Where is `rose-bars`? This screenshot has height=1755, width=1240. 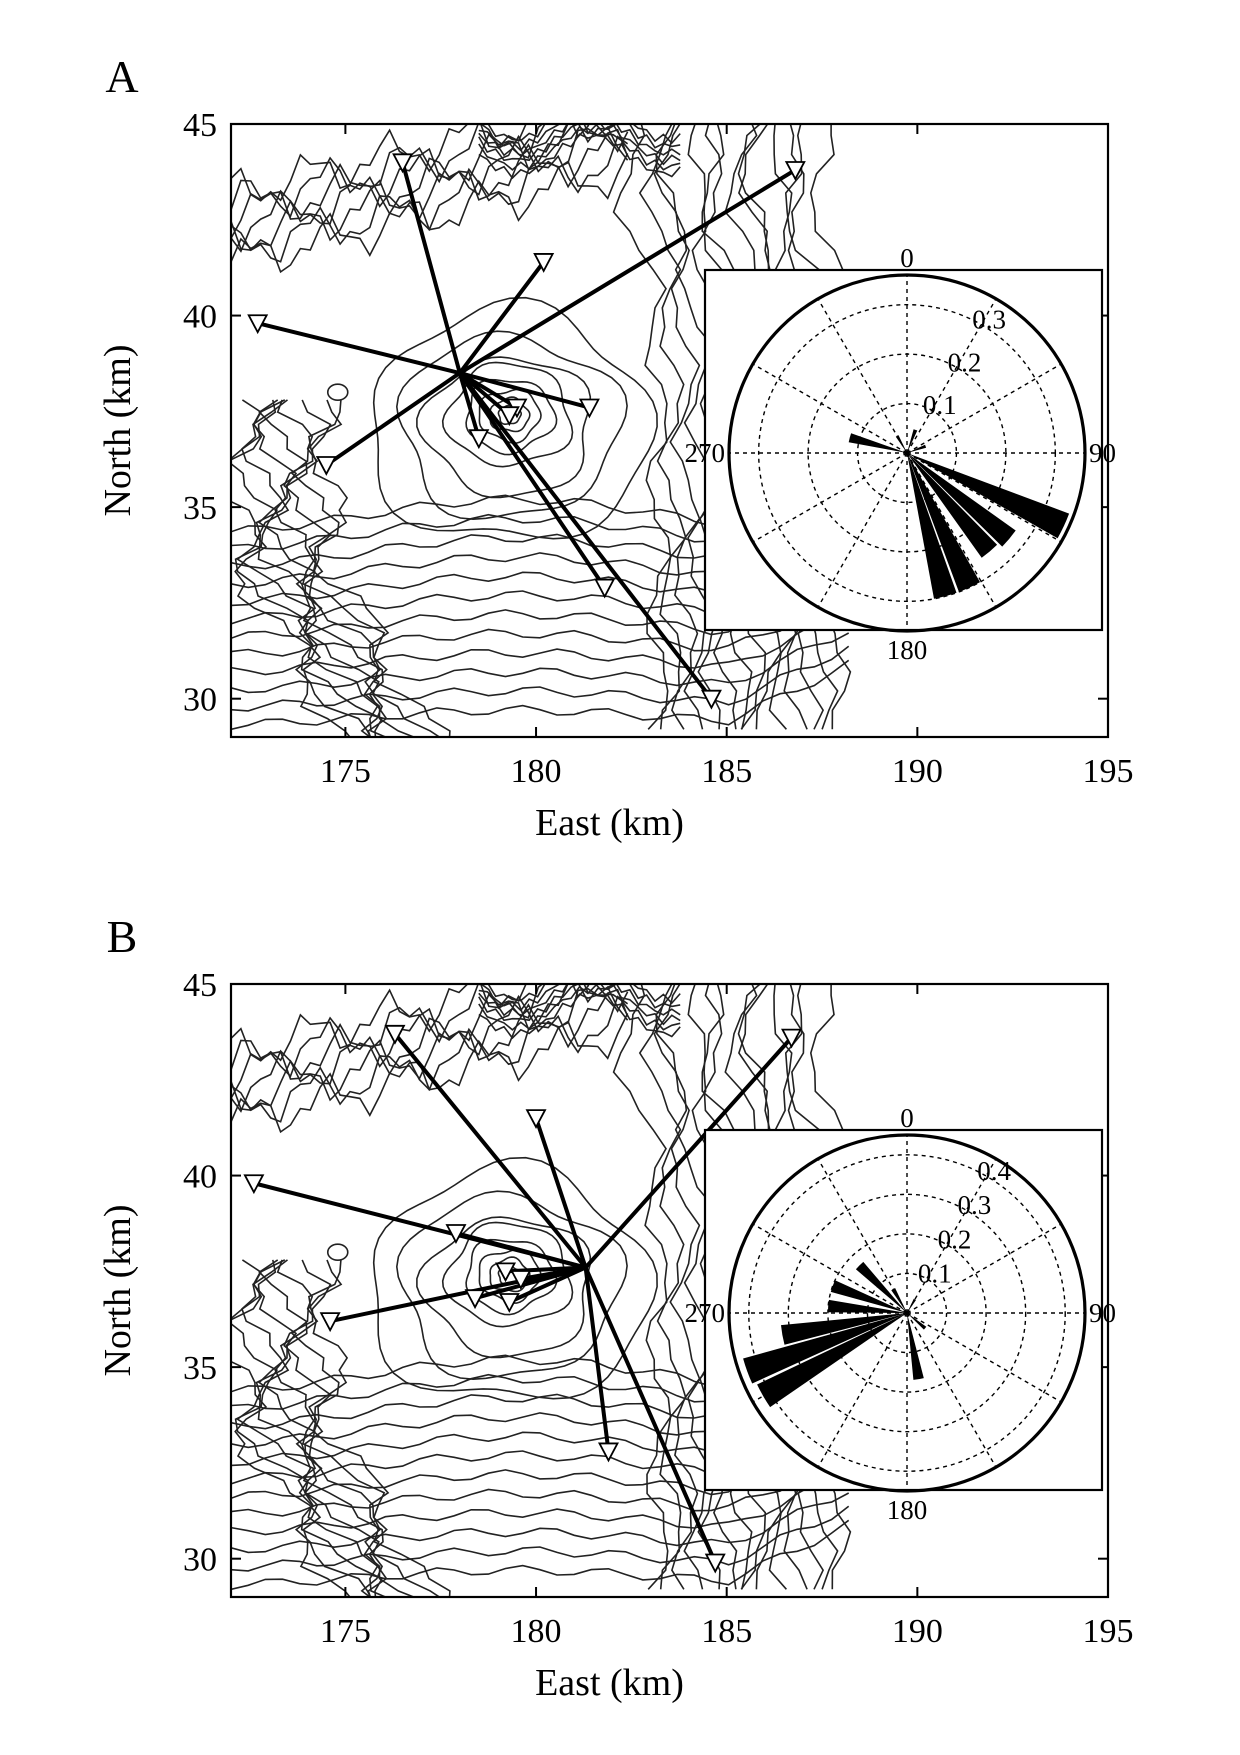
rose-bars is located at coordinates (835, 1334).